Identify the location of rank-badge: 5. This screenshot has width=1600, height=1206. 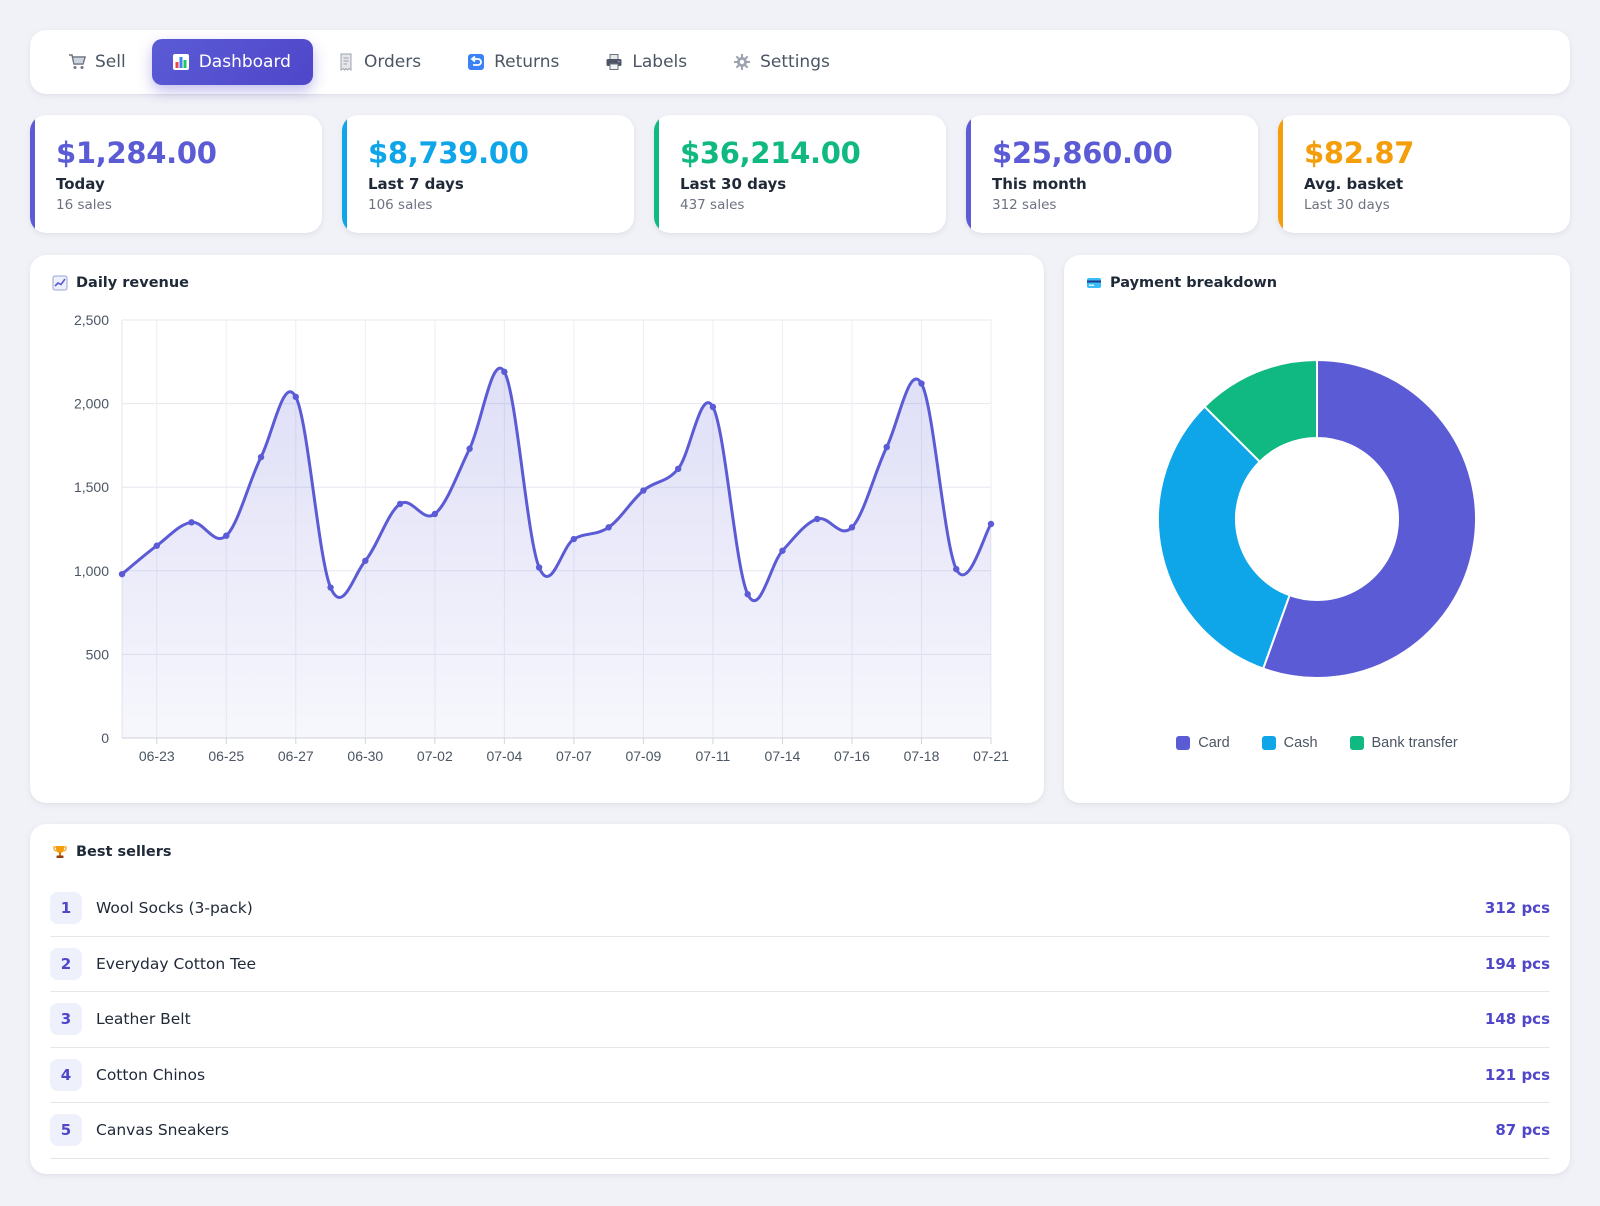
(66, 1130).